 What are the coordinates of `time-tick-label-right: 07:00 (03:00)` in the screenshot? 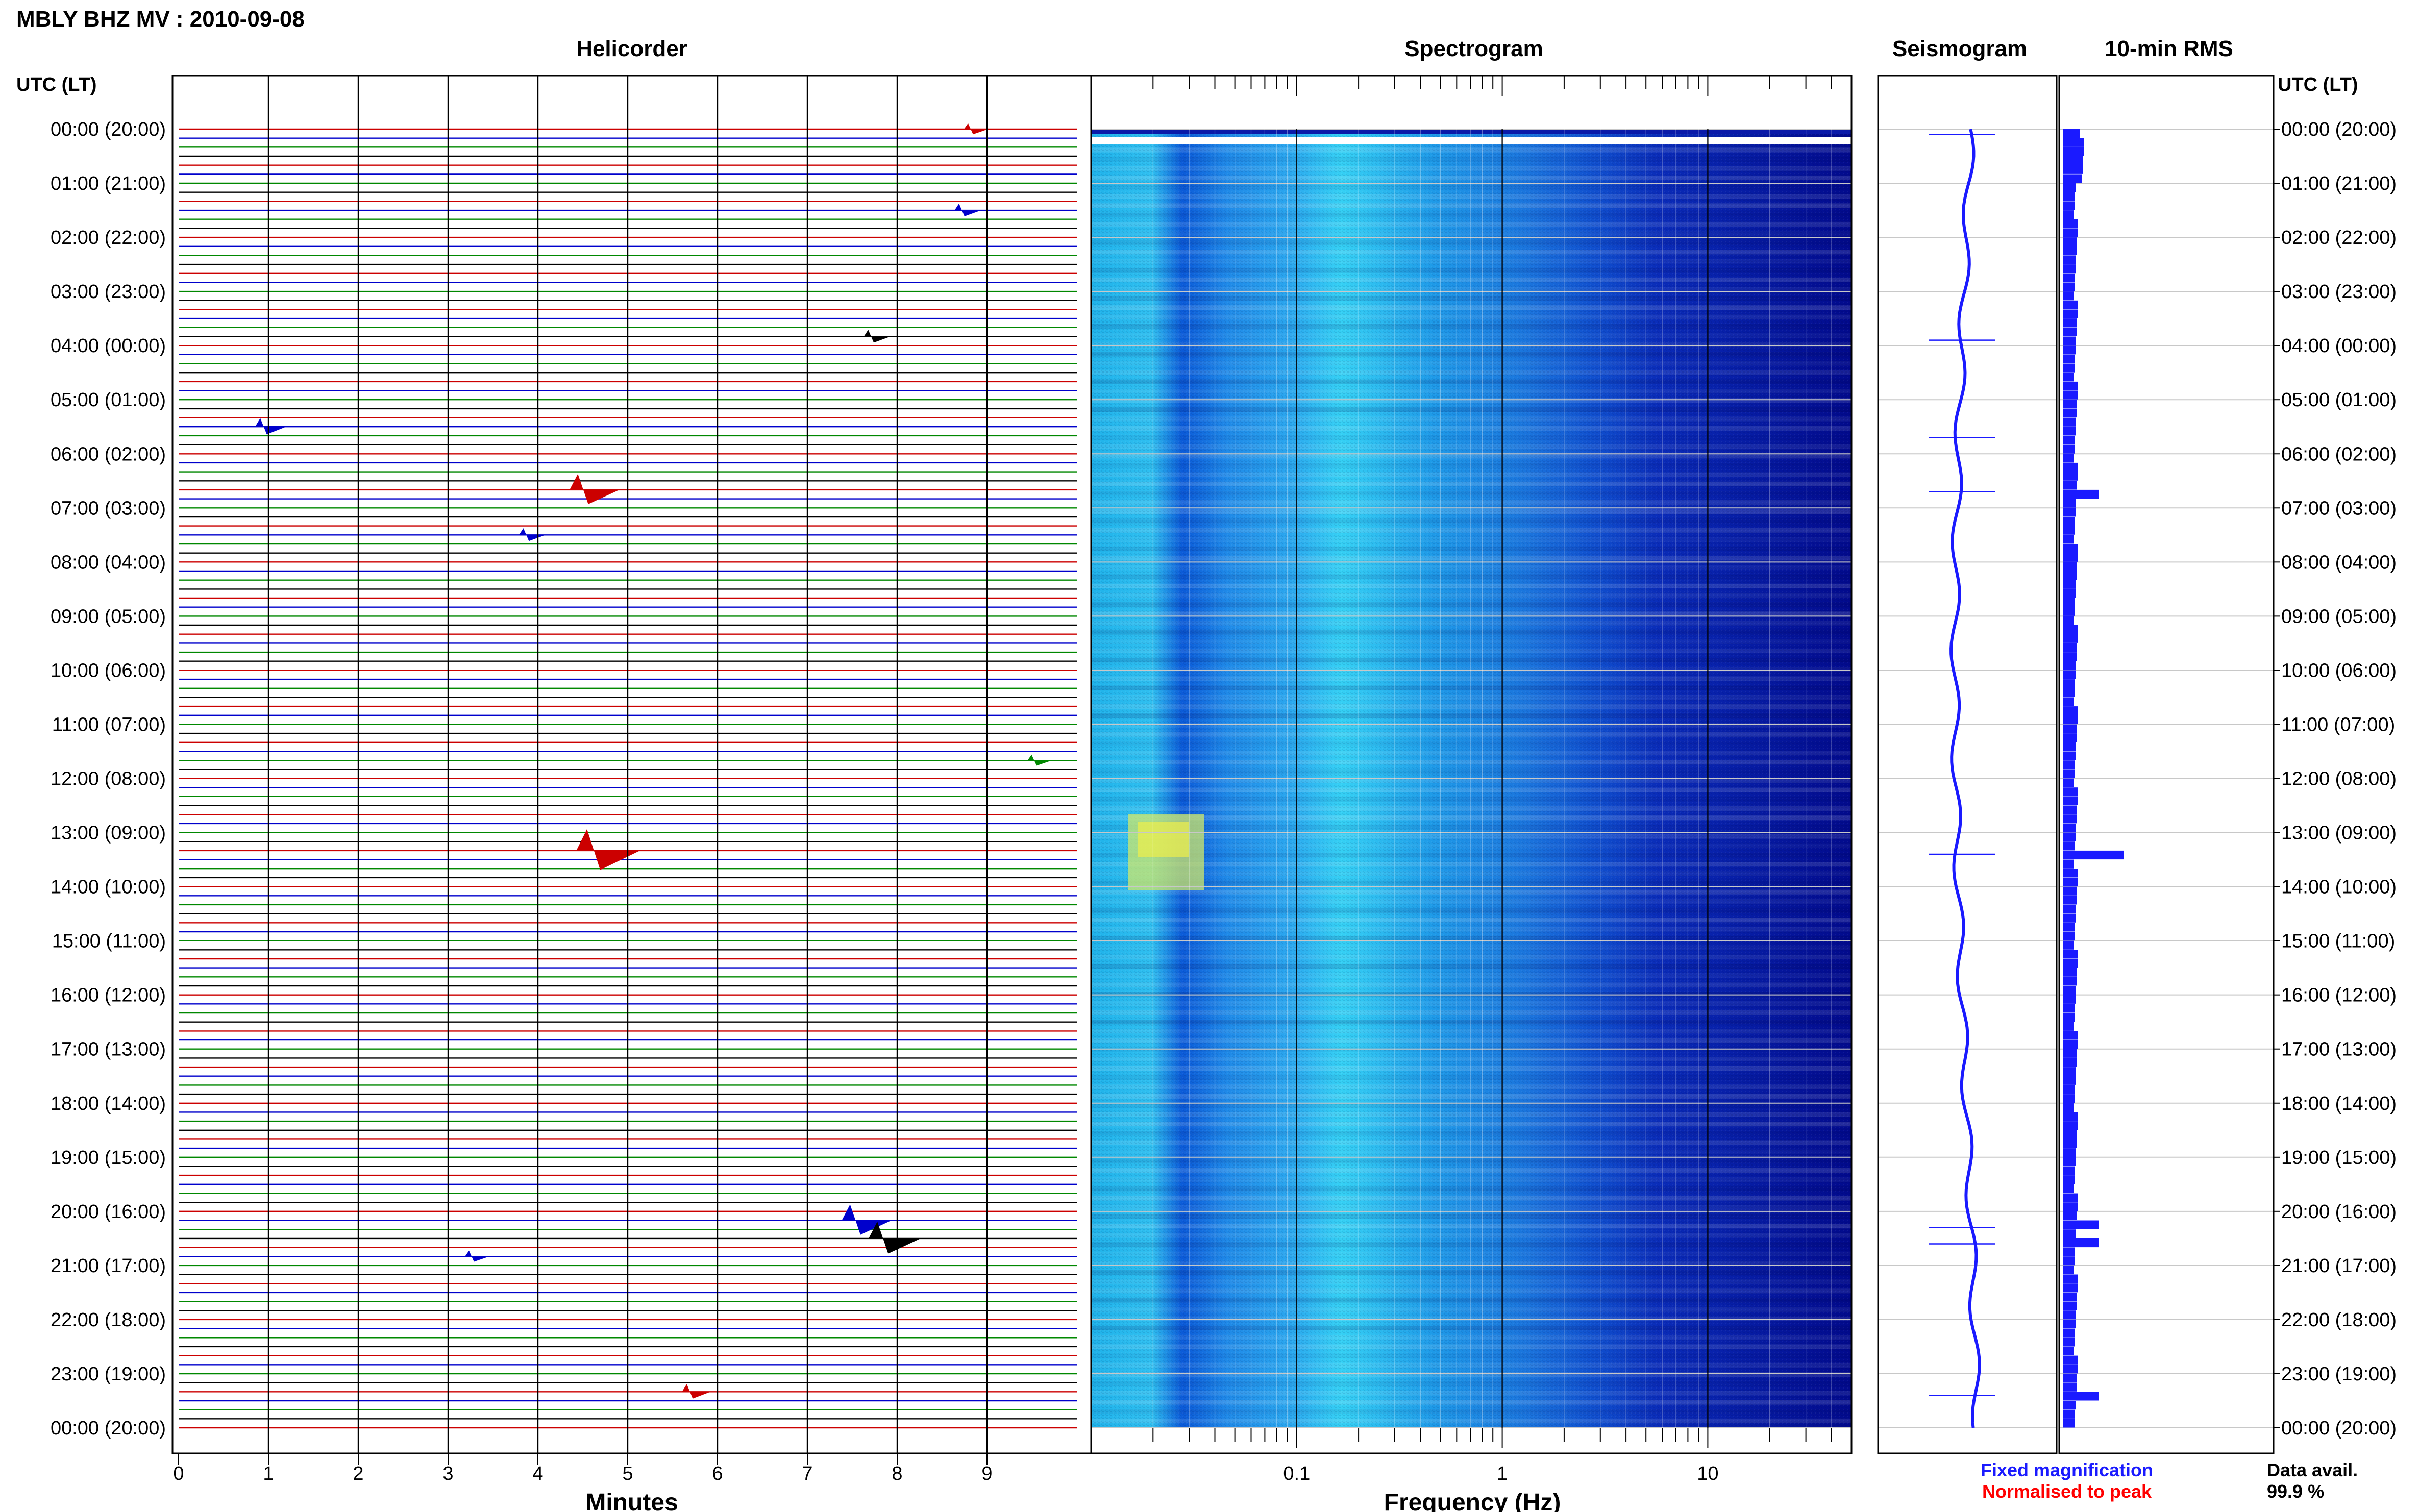 It's located at (2339, 508).